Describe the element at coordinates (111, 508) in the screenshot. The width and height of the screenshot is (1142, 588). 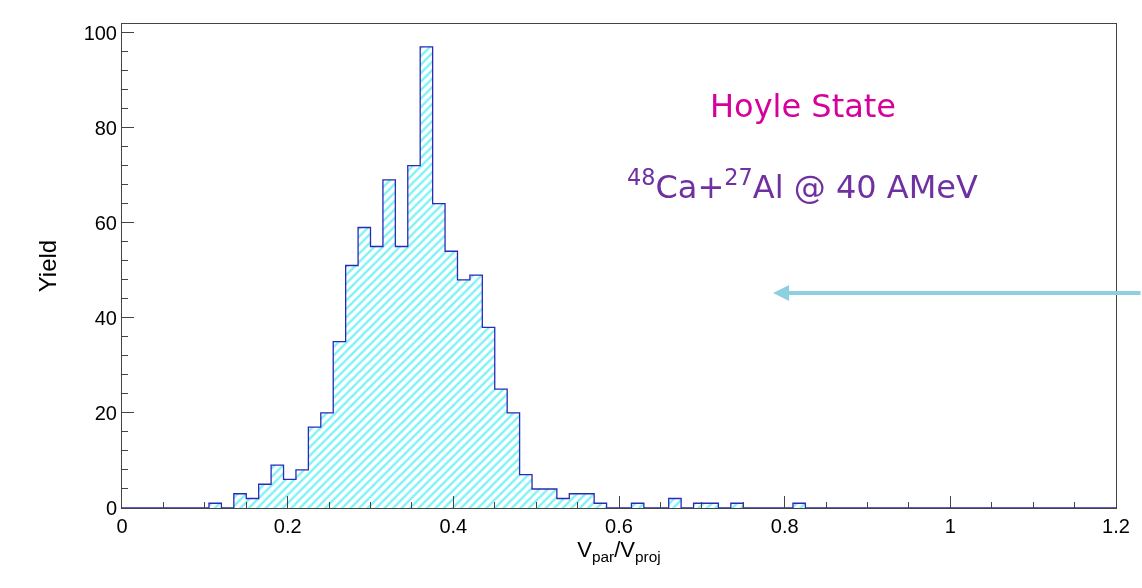
I see `y-tick-label: 0` at that location.